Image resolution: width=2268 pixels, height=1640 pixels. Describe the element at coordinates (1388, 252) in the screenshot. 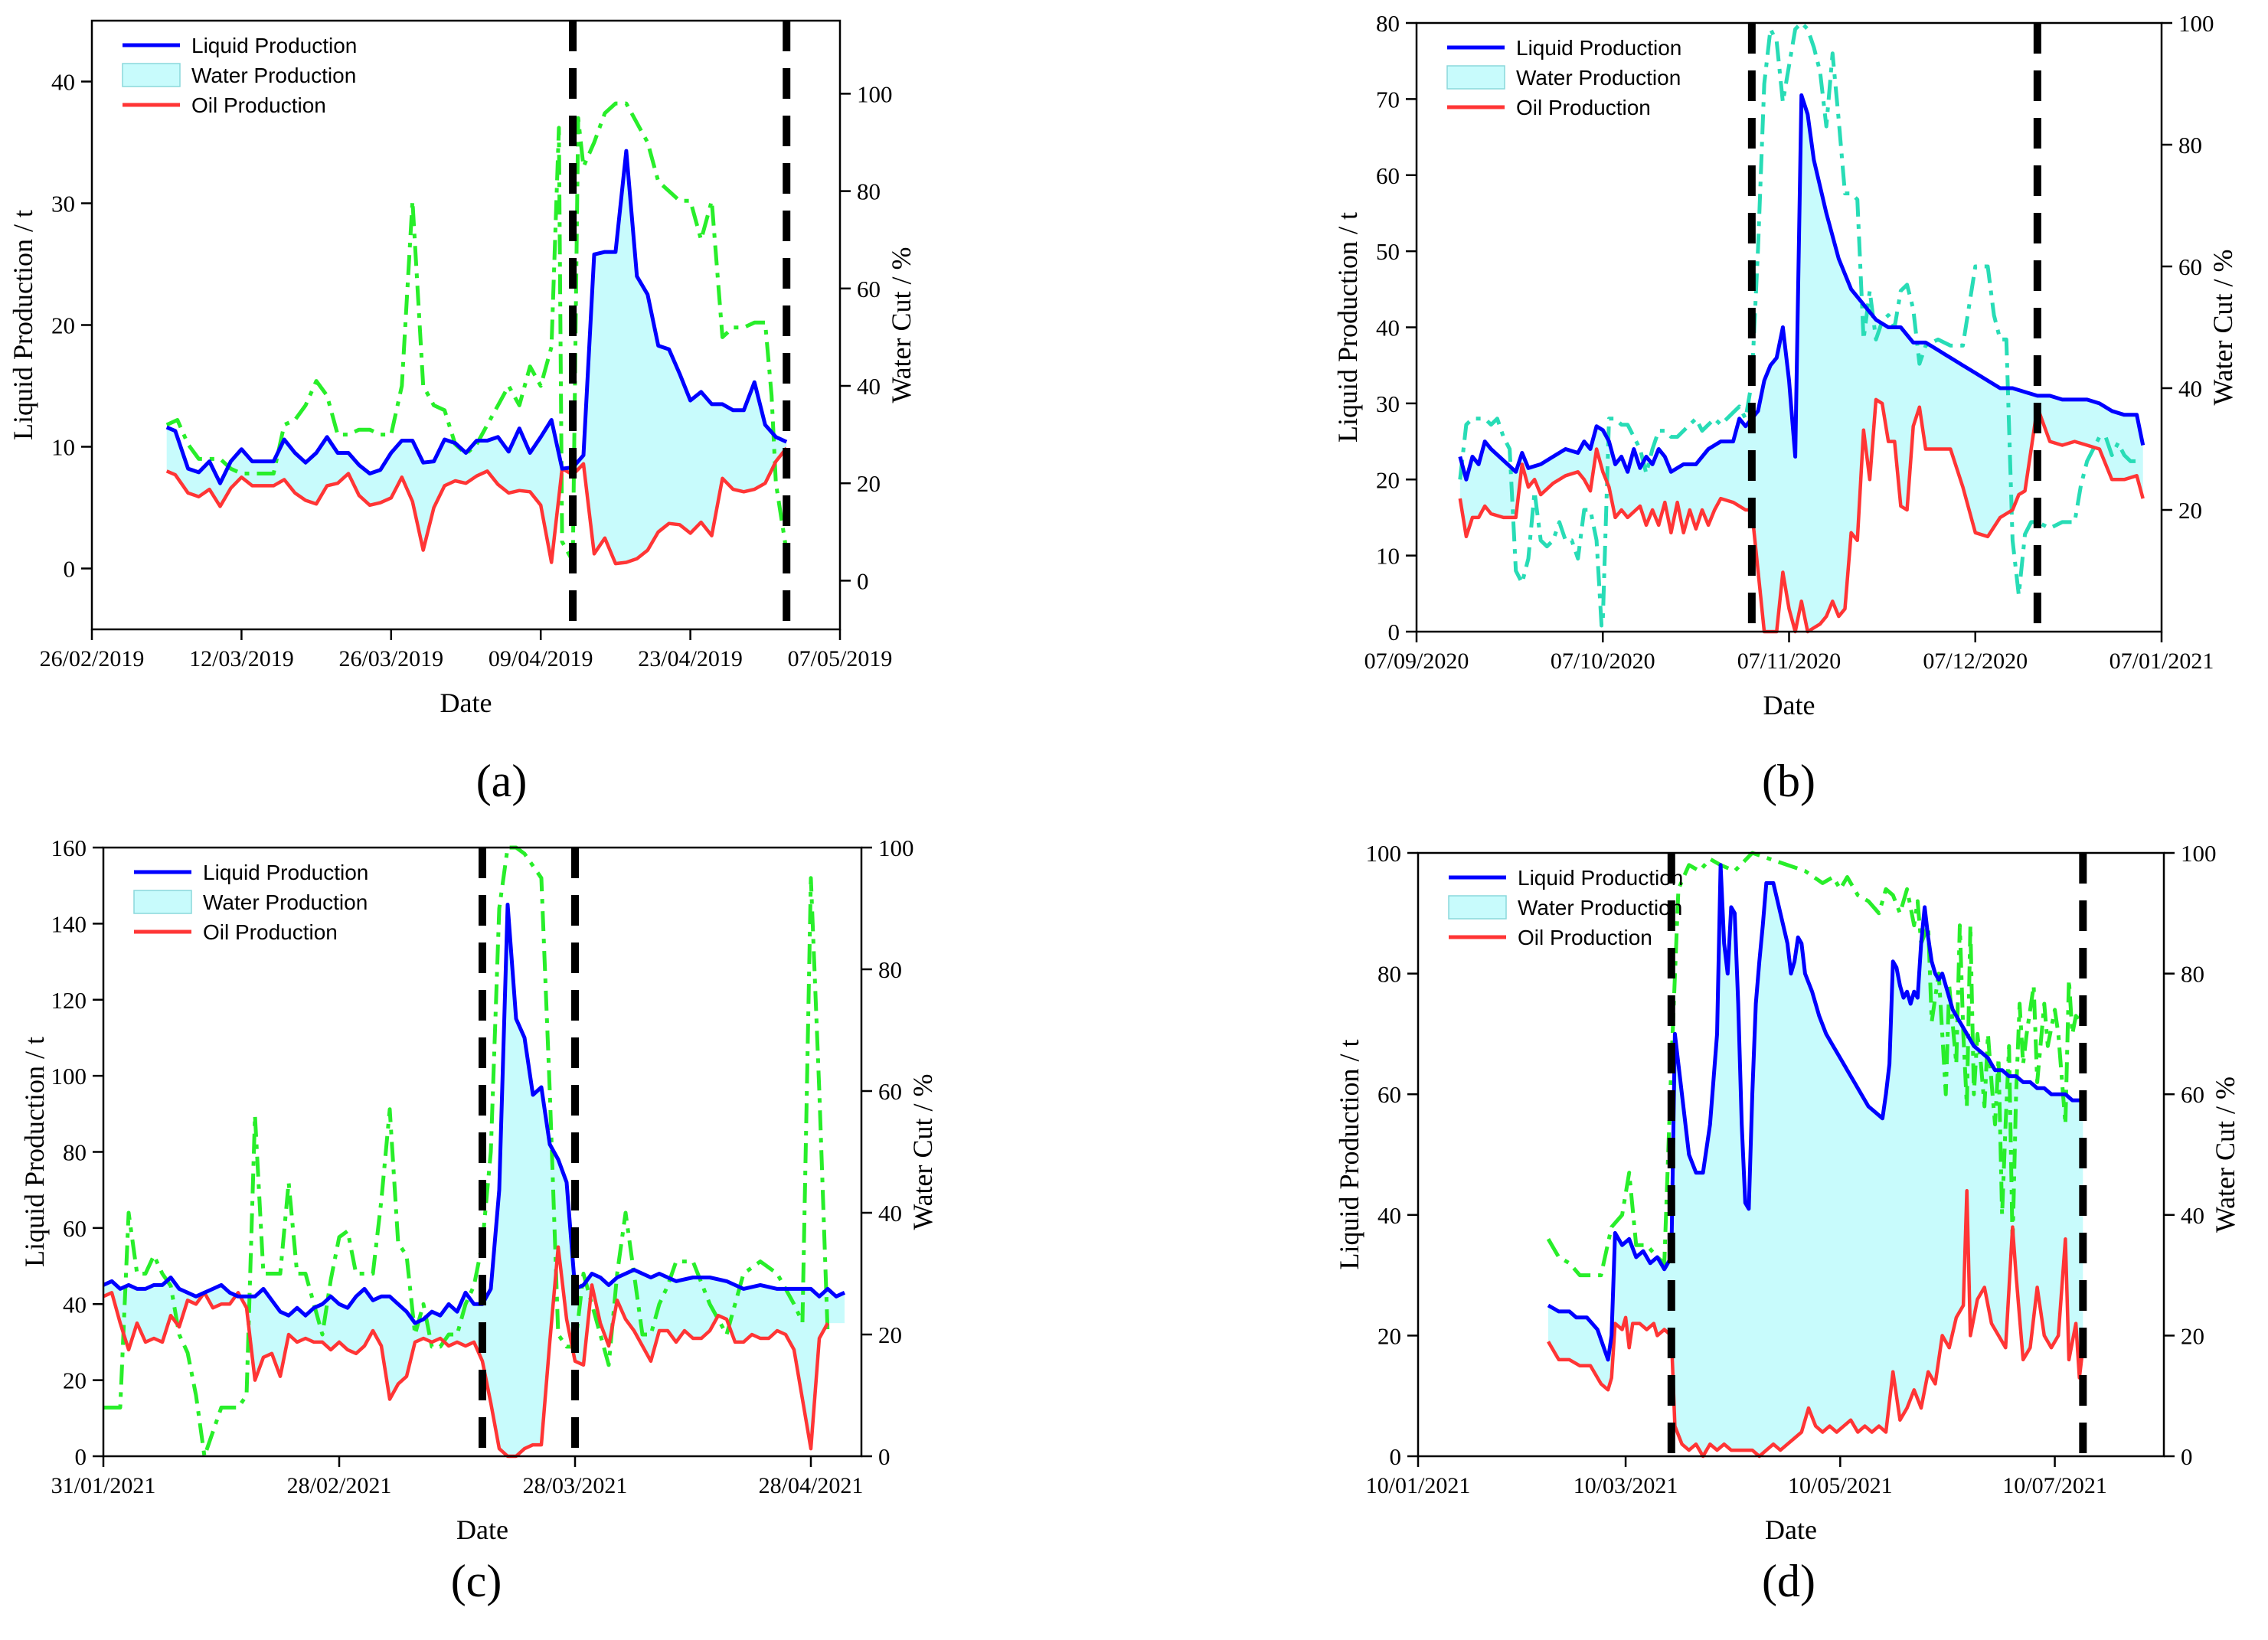

I see `y-tick-label: 50` at that location.